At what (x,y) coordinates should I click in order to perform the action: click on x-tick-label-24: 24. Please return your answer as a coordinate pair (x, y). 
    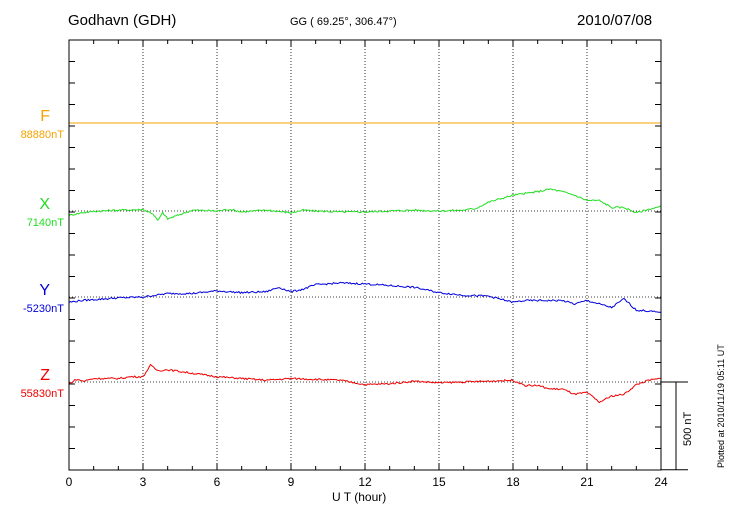
    Looking at the image, I should click on (661, 482).